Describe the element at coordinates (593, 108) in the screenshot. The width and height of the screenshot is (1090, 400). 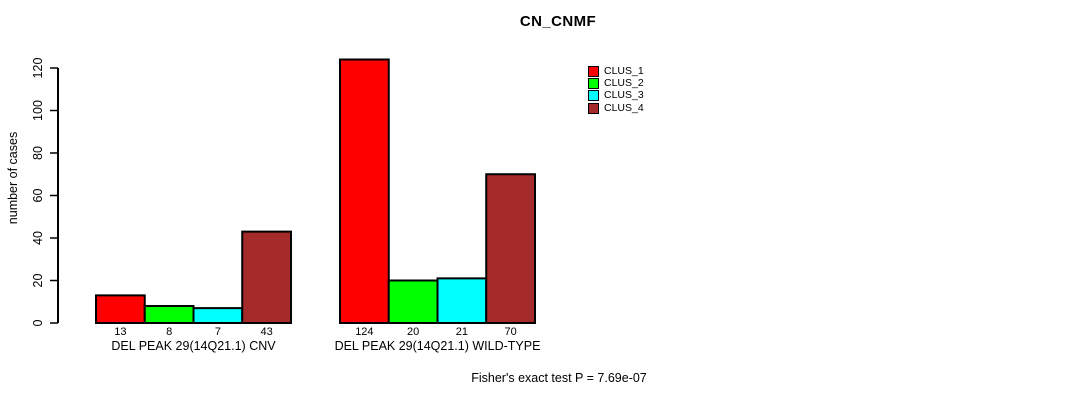
I see `legend-swatch-clus4` at that location.